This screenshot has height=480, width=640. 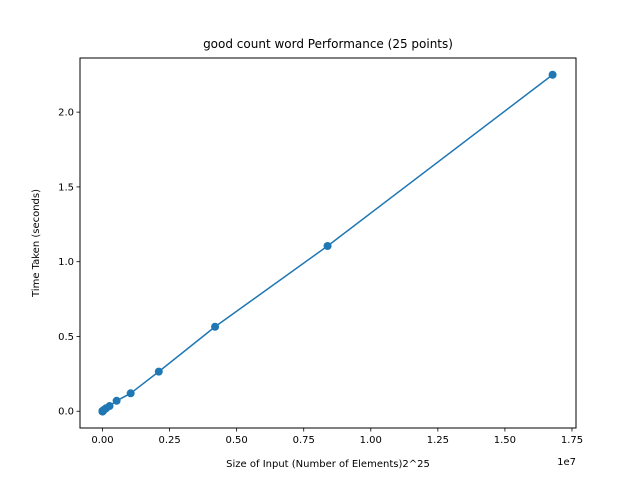 I want to click on x-axis-offset-text: 1e7, so click(x=566, y=462).